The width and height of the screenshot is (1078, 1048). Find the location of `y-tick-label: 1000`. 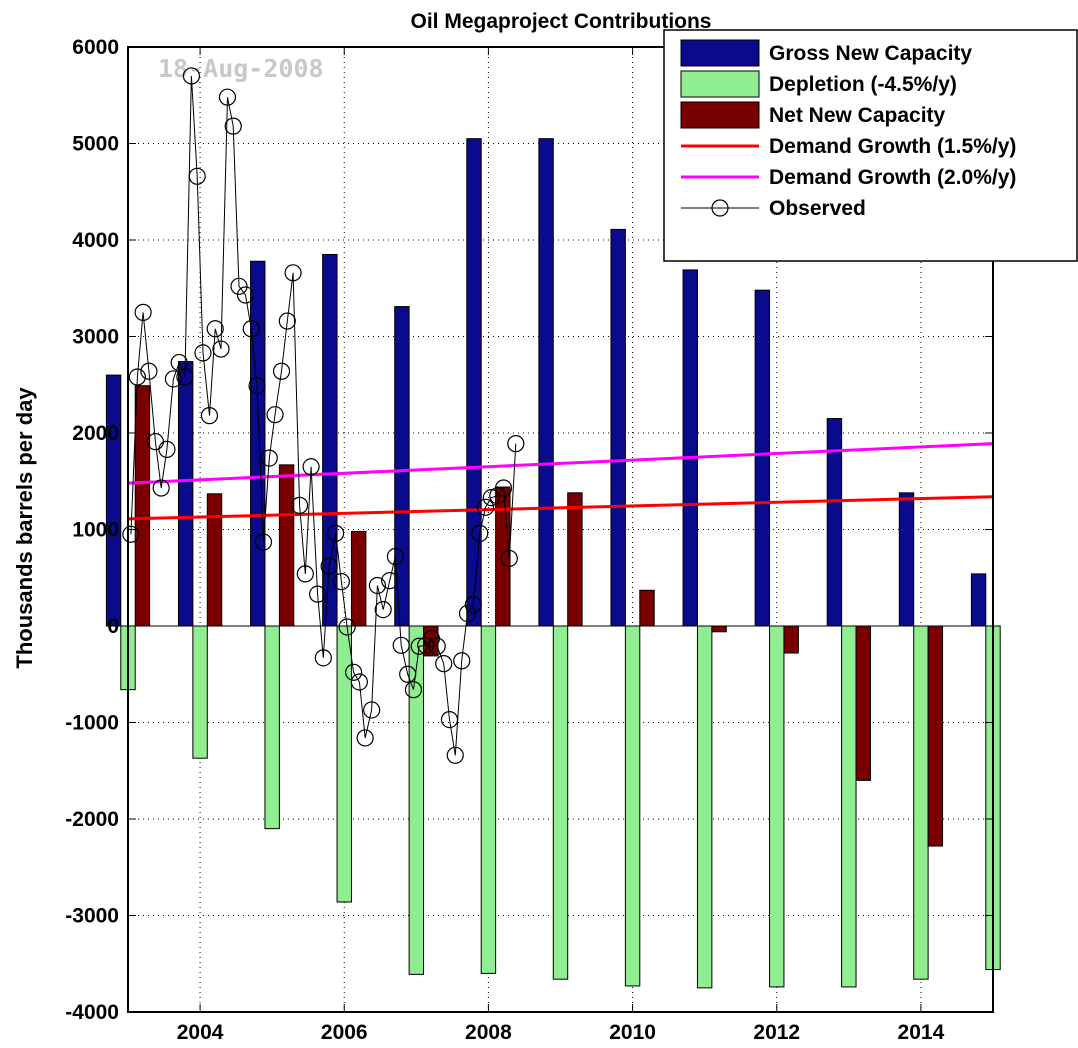

y-tick-label: 1000 is located at coordinates (95, 530).